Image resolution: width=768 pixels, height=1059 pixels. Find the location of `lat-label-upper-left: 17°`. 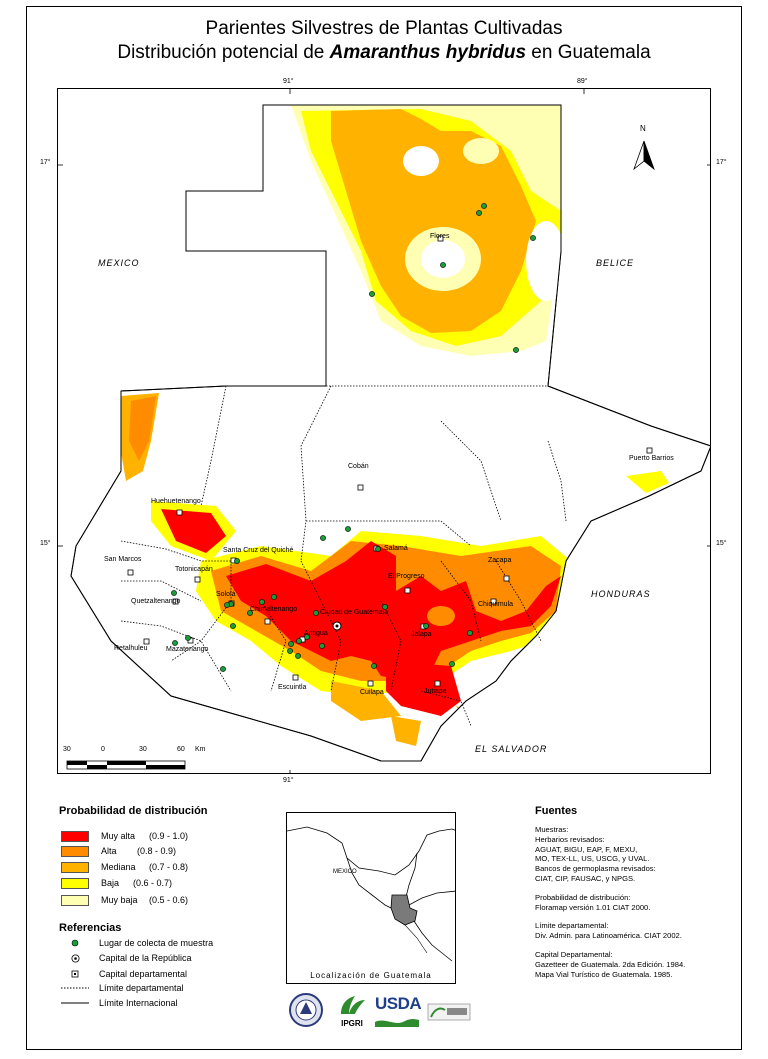

lat-label-upper-left: 17° is located at coordinates (45, 162).